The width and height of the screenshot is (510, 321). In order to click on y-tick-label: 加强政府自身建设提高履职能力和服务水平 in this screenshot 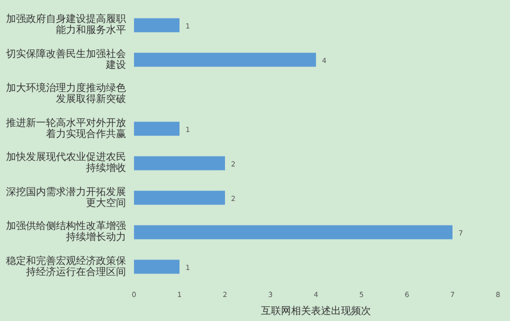, I will do `click(65, 25)`.